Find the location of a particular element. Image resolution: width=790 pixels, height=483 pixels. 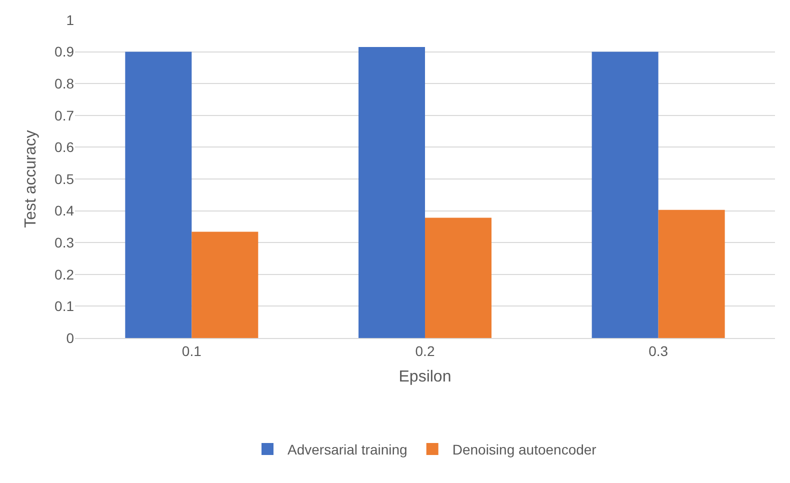

y-tick-label: 0.1 is located at coordinates (64, 306).